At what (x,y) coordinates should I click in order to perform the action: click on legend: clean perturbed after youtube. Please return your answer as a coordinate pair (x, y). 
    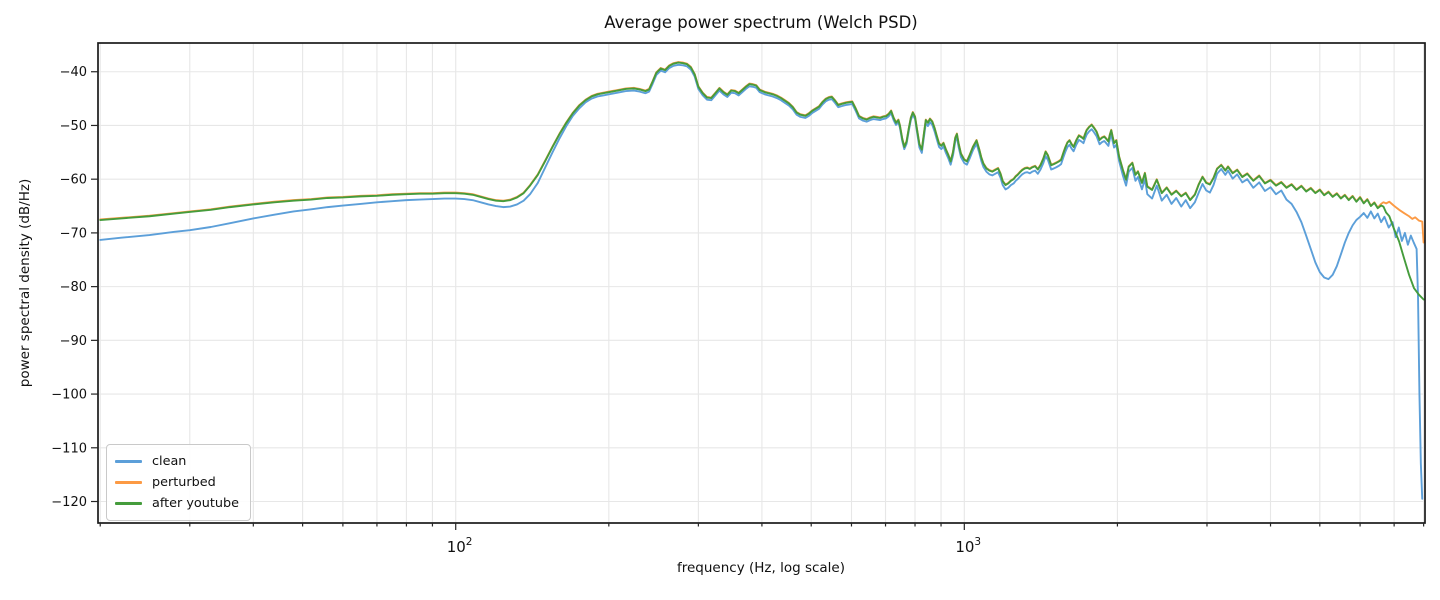
    Looking at the image, I should click on (178, 482).